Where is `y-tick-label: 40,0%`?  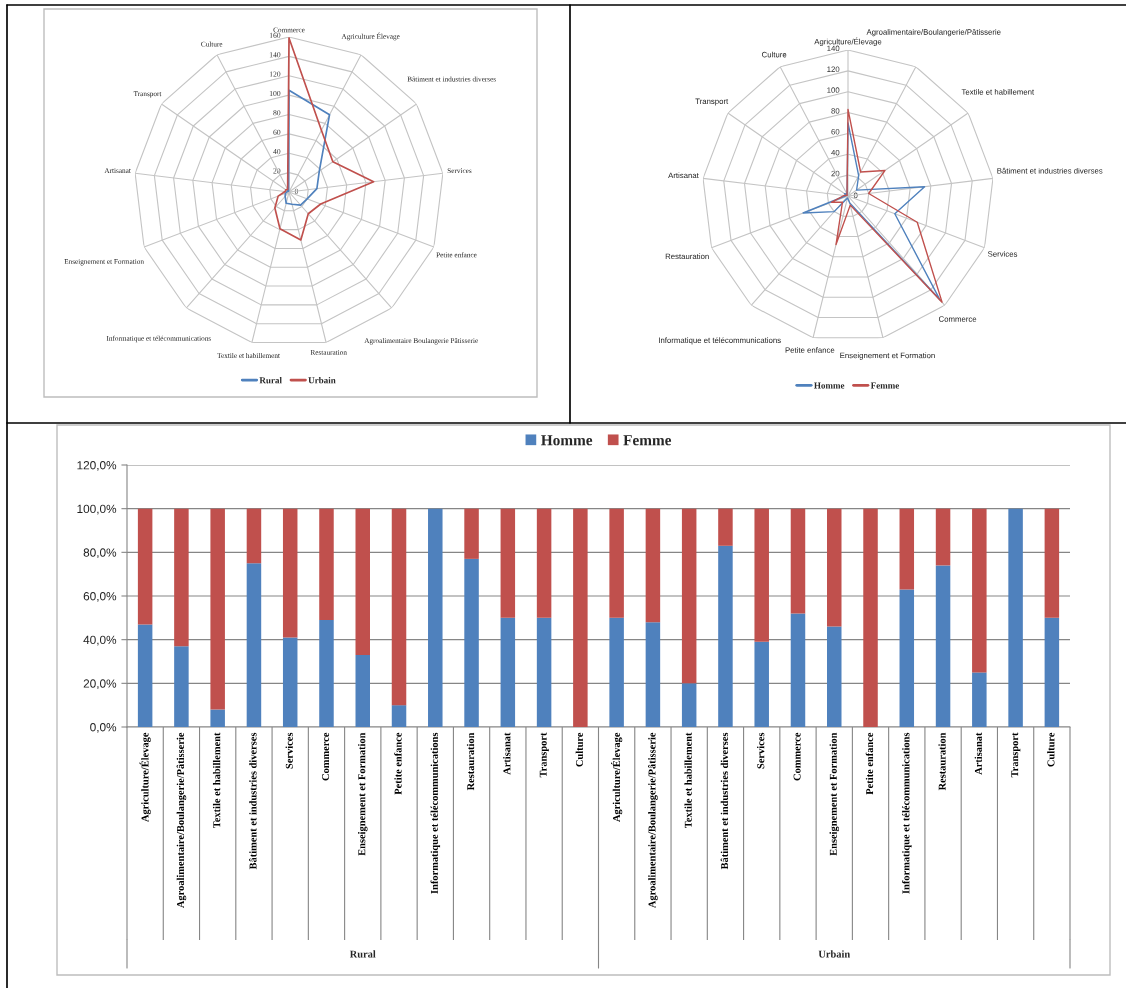 y-tick-label: 40,0% is located at coordinates (100, 640).